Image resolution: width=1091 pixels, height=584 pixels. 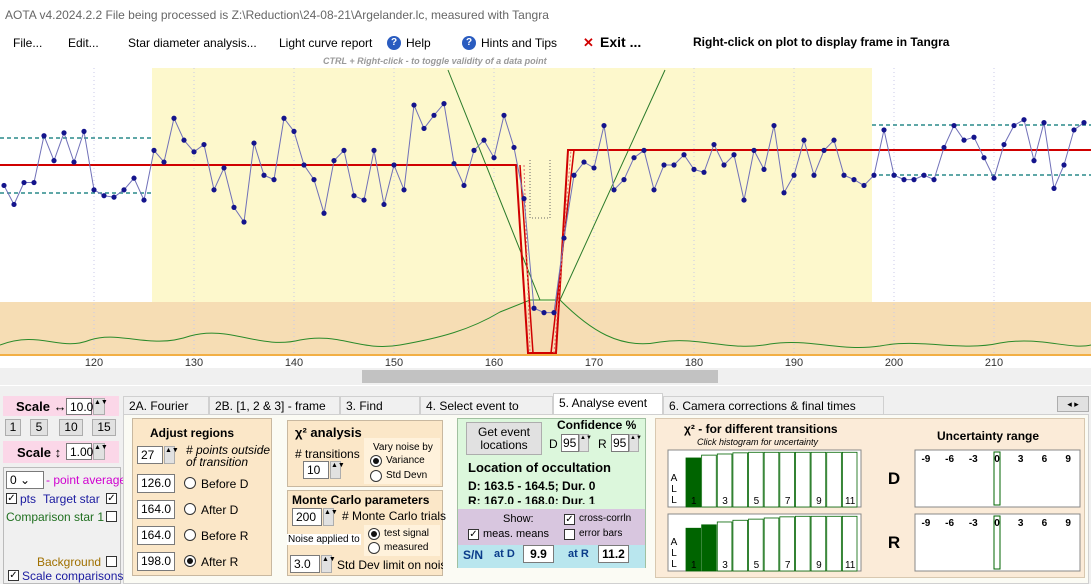 I want to click on tab: 5. Analyse event #1, so click(x=608, y=411).